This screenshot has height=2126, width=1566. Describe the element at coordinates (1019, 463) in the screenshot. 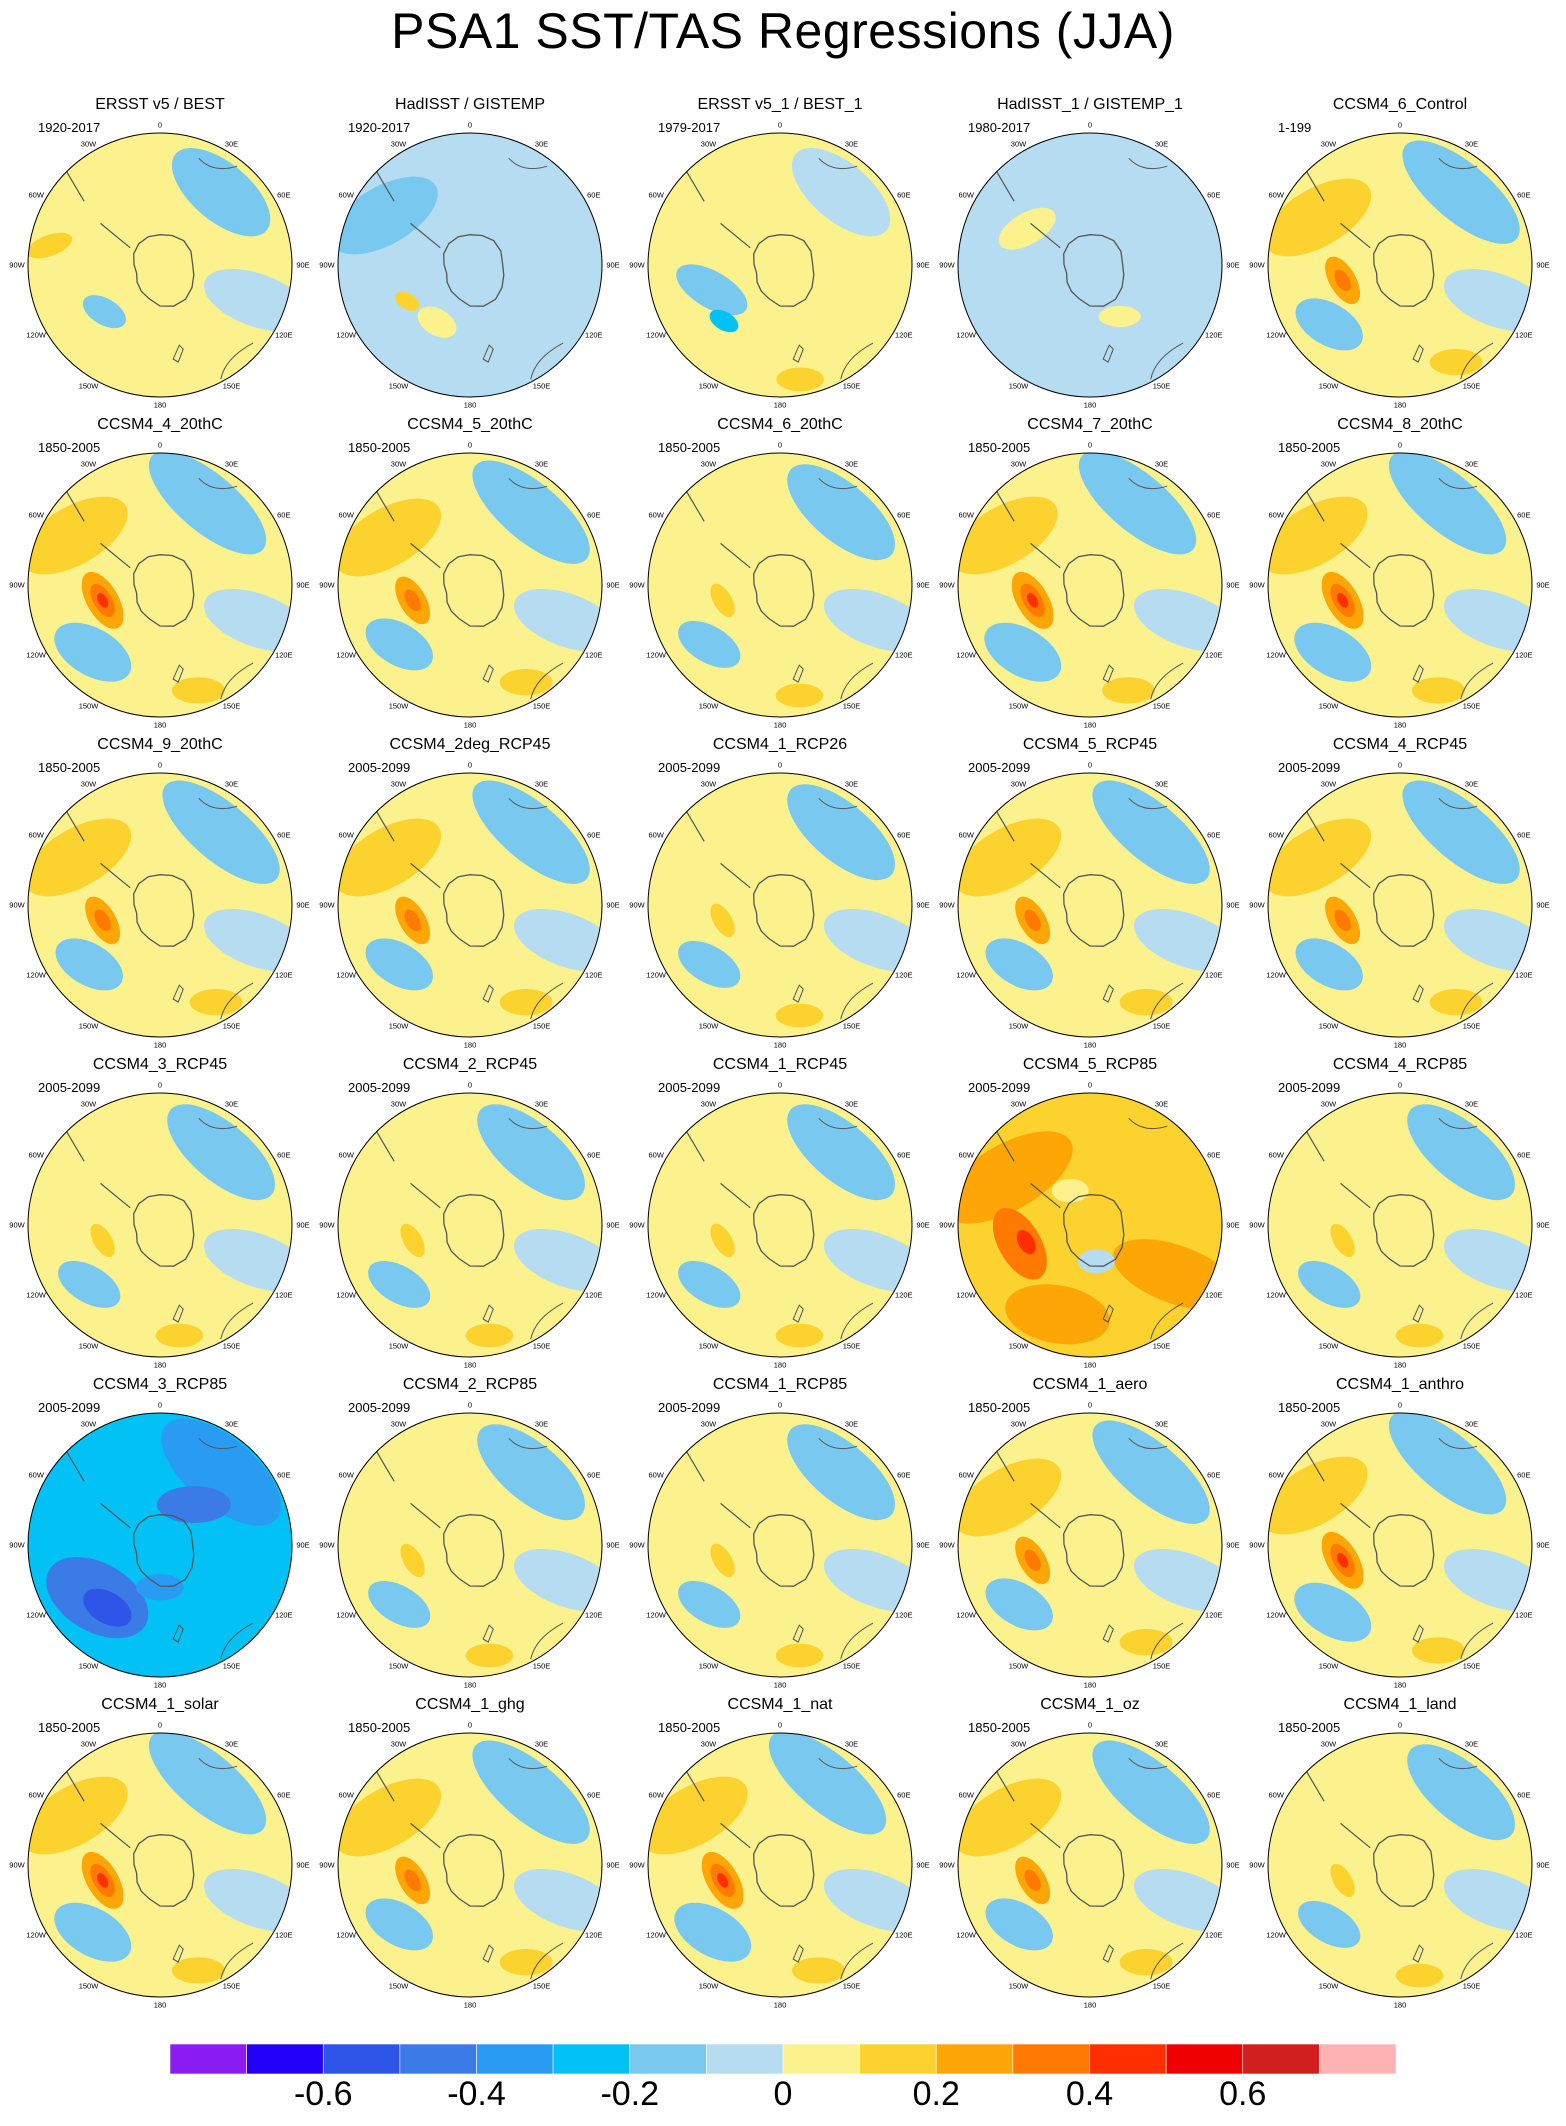

I see `longitude-label: 30W` at that location.